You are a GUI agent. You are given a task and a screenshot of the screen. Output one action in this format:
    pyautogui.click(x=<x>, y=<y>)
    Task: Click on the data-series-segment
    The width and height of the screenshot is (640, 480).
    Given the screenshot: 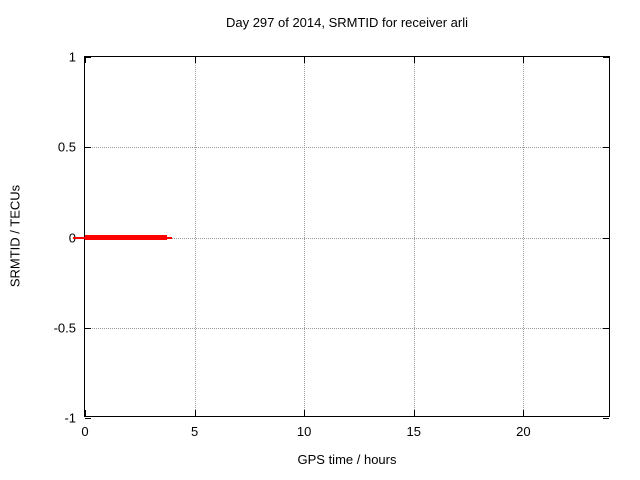 What is the action you would take?
    pyautogui.click(x=126, y=237)
    